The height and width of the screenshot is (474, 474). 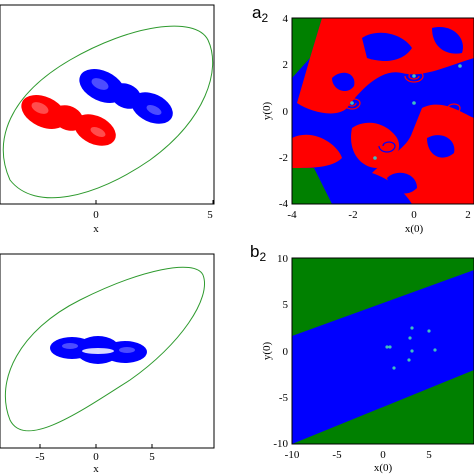 What do you see at coordinates (307, 48) in the screenshot?
I see `a2-green-region-top` at bounding box center [307, 48].